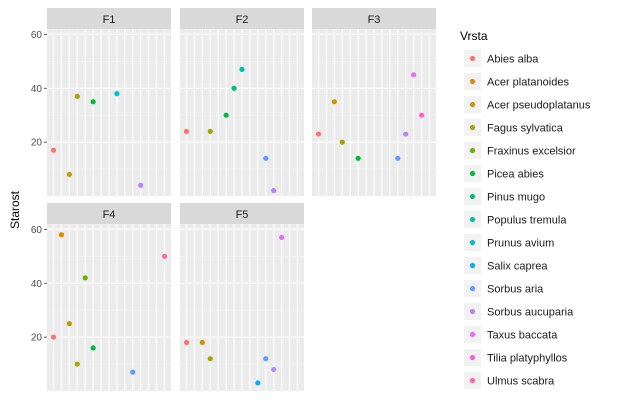 The image size is (619, 400). I want to click on legend-label: Prunus avium, so click(520, 244).